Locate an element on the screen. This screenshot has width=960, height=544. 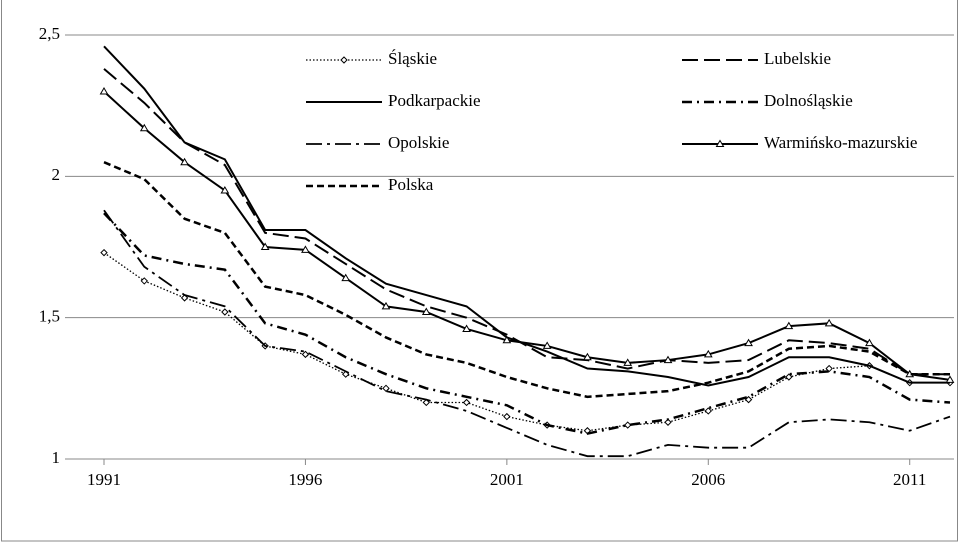
legend-label: Podkarpackie is located at coordinates (434, 100).